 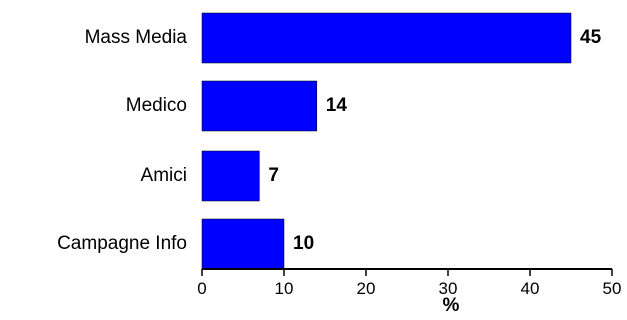 What do you see at coordinates (591, 37) in the screenshot?
I see `data-label: 45` at bounding box center [591, 37].